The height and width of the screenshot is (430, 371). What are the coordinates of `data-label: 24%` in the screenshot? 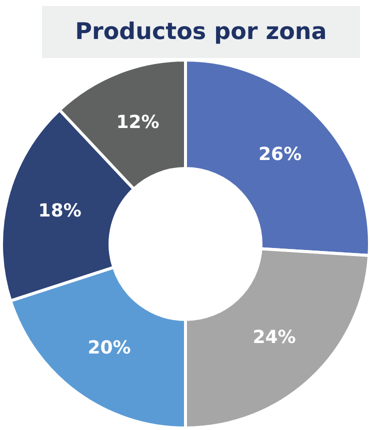 It's located at (274, 337).